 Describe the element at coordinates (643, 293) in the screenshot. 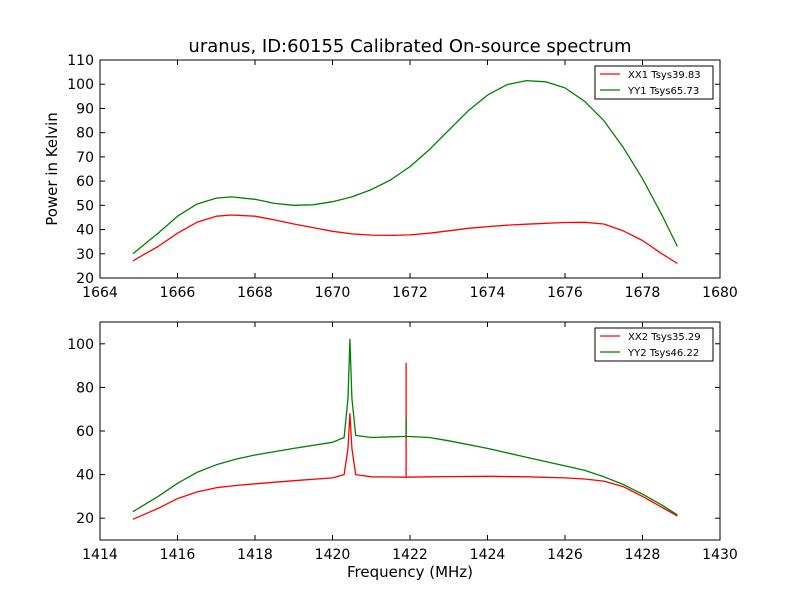

I see `x-tick-label: 1678` at that location.